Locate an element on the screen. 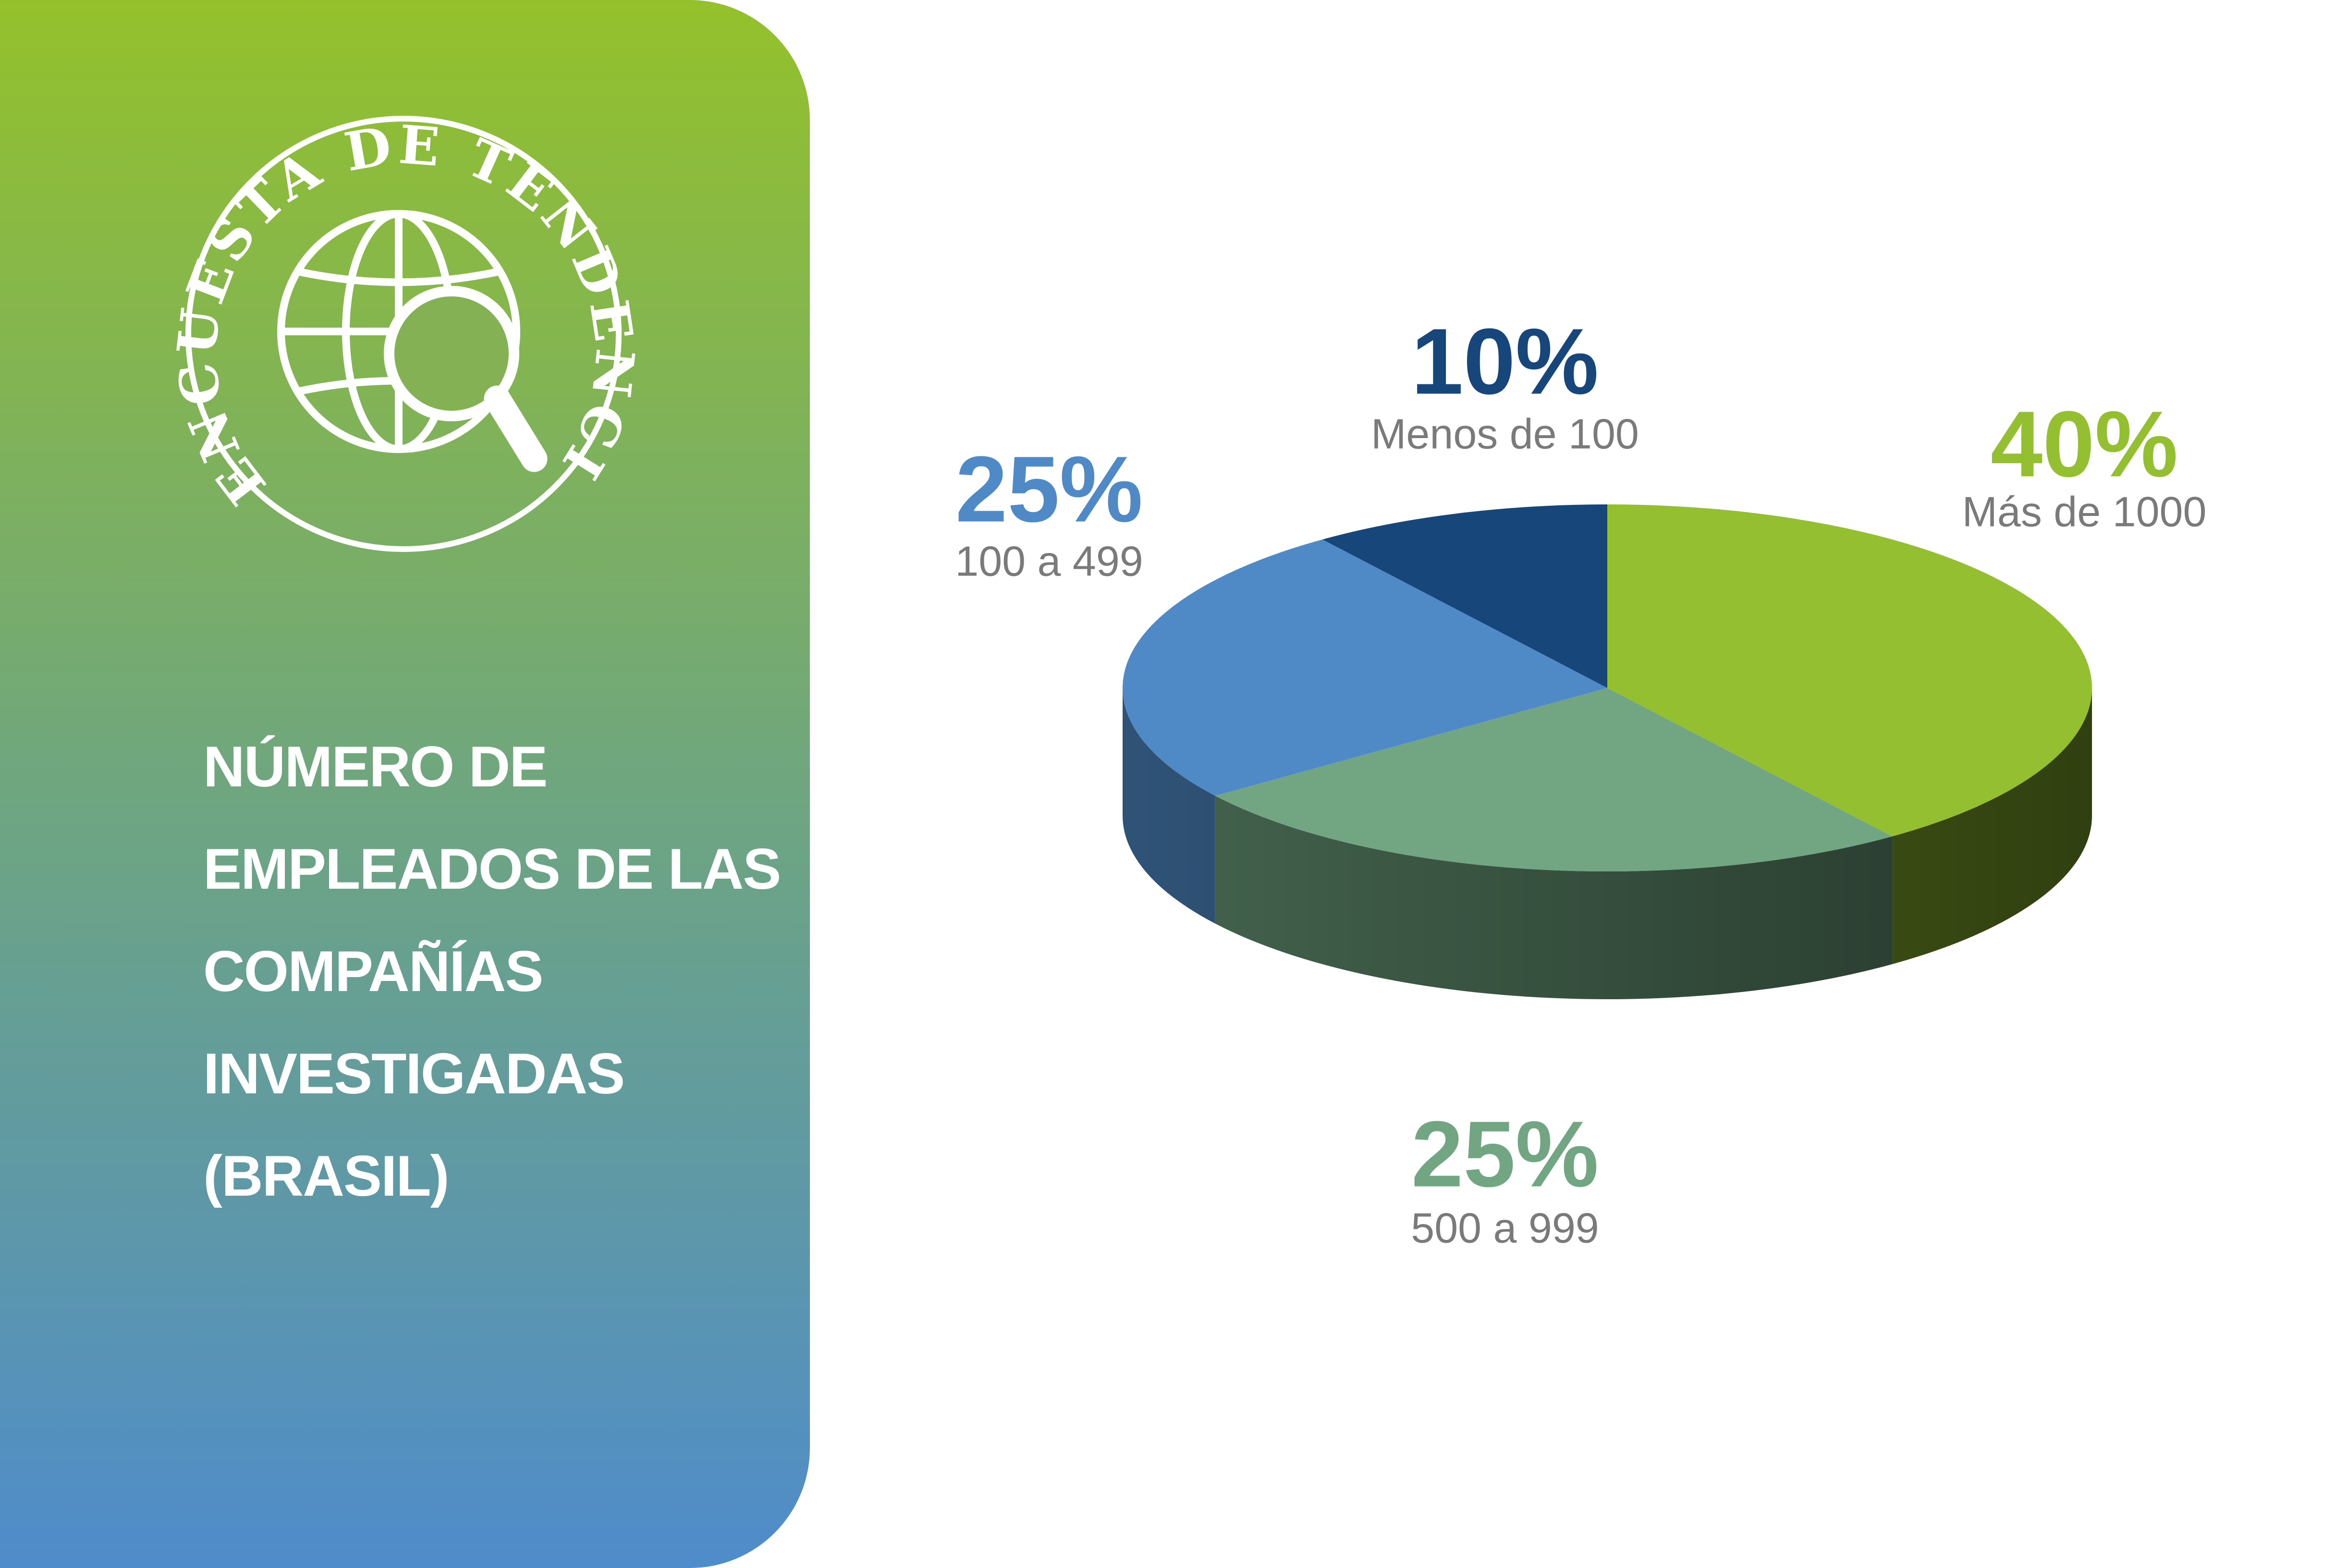 This screenshot has height=1568, width=2336. badge: ENCUESTA DE TENDENCIAS is located at coordinates (321, 276).